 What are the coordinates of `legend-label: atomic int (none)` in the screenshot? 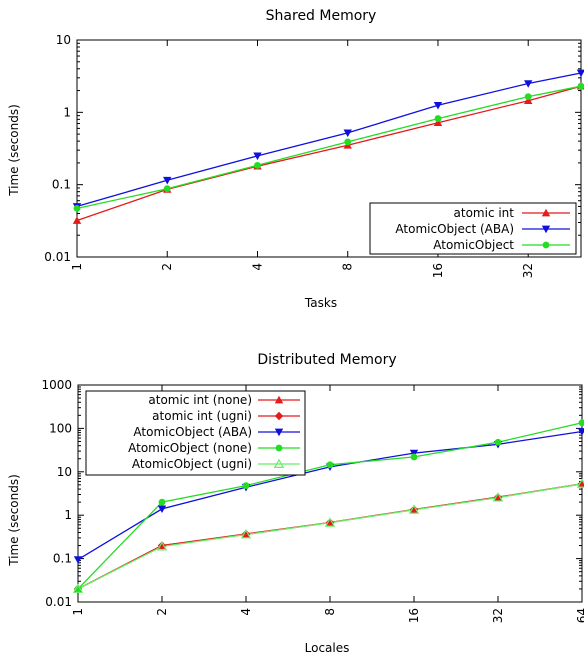 It's located at (200, 400).